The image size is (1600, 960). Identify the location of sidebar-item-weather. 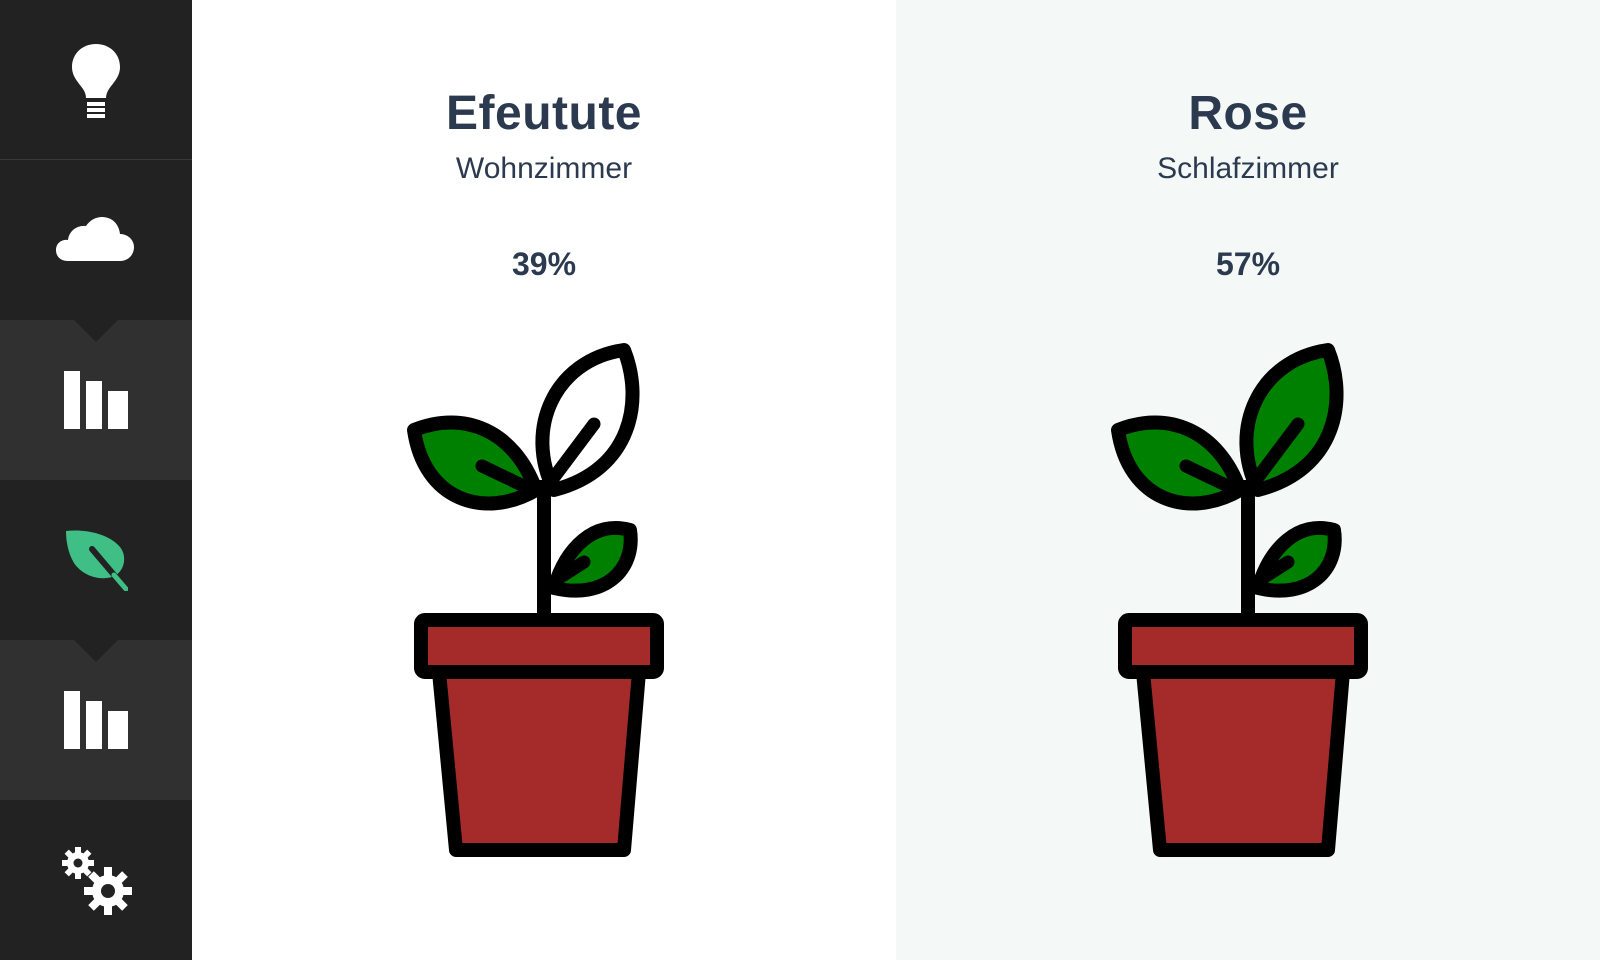
(96, 240).